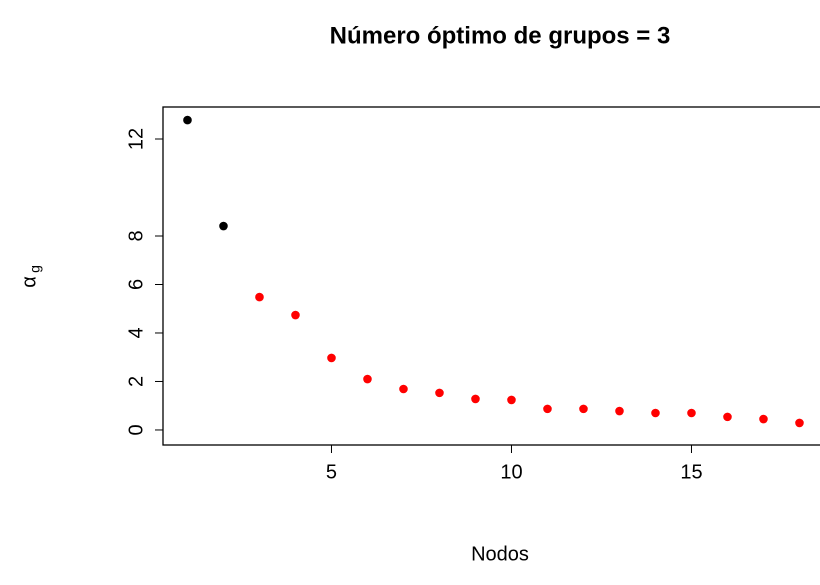 This screenshot has width=820, height=585. Describe the element at coordinates (500, 554) in the screenshot. I see `x-axis-label: Nodos` at that location.